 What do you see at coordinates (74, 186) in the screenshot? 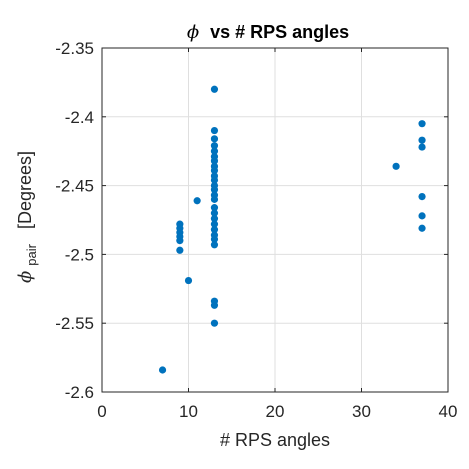
I see `y-tick-label: -2.45` at bounding box center [74, 186].